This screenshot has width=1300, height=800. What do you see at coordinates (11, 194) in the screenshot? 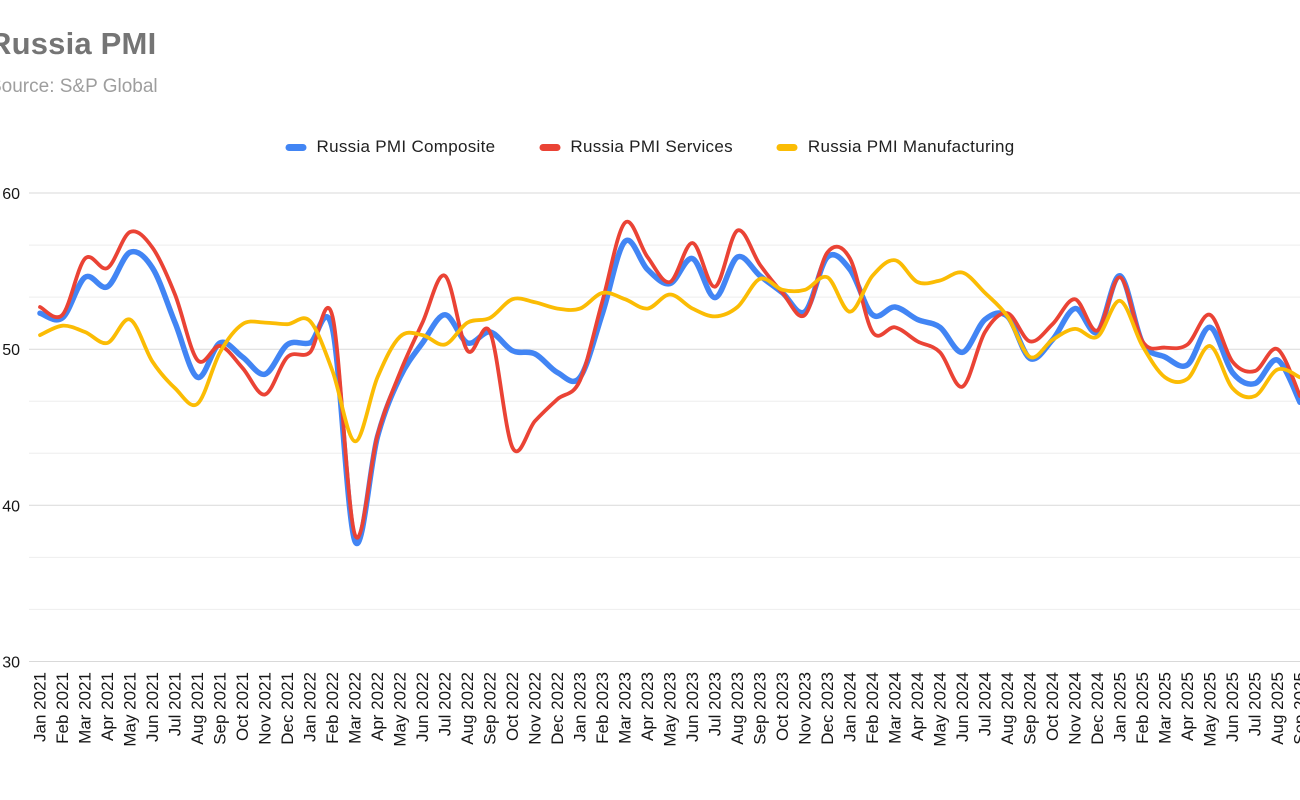
I see `svg-text: 60` at bounding box center [11, 194].